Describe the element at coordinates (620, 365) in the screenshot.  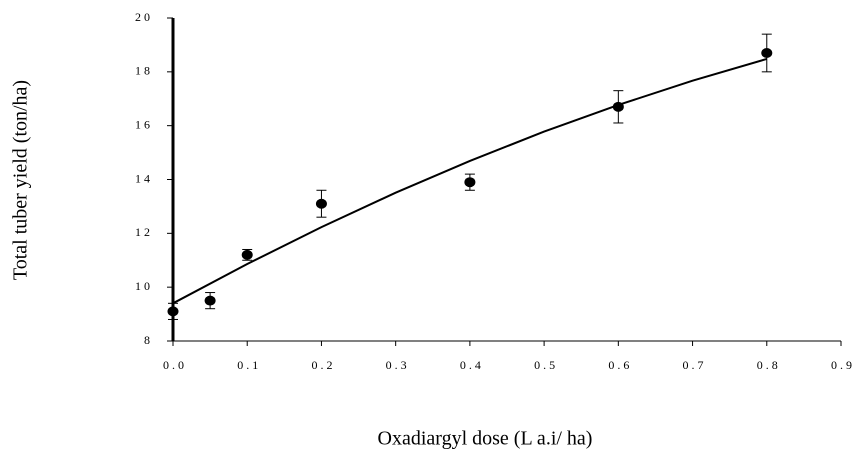
I see `x-tick-label: 0.6` at that location.